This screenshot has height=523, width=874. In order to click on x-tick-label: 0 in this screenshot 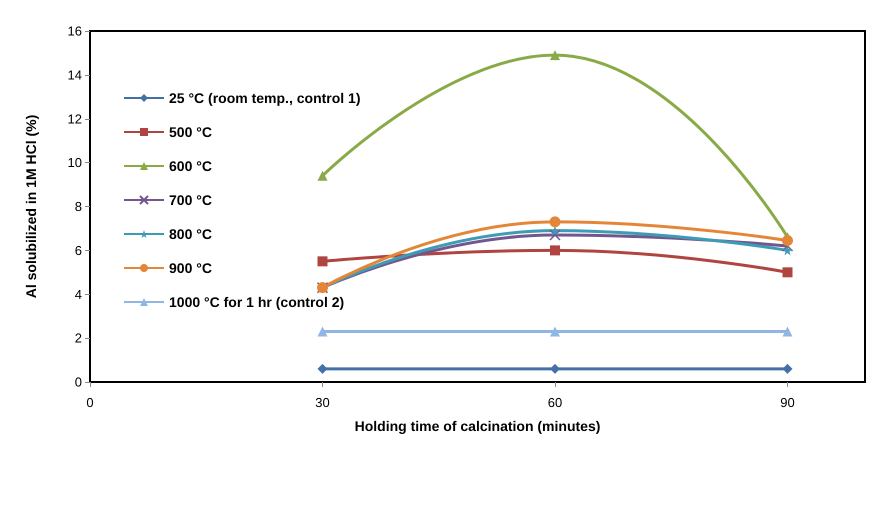, I will do `click(90, 402)`.